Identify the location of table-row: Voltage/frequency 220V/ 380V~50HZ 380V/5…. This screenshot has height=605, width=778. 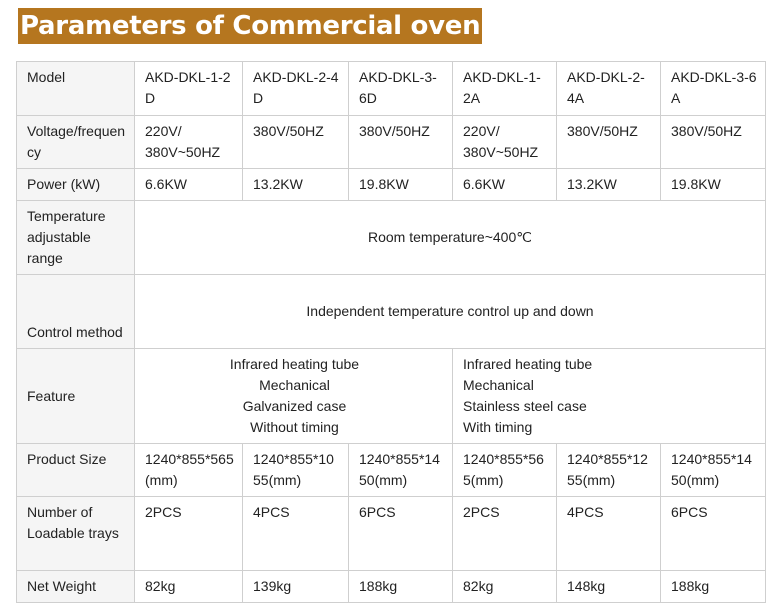
(391, 142).